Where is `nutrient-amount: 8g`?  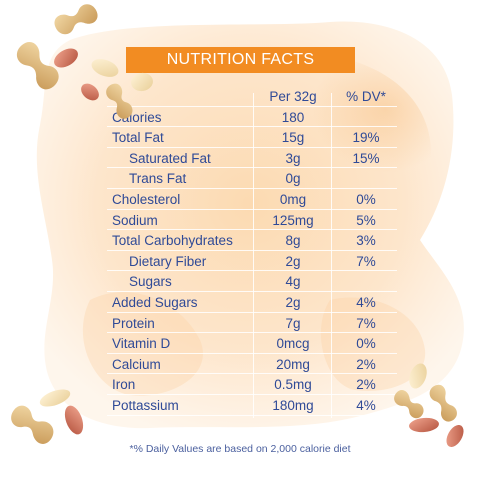 nutrient-amount: 8g is located at coordinates (293, 241).